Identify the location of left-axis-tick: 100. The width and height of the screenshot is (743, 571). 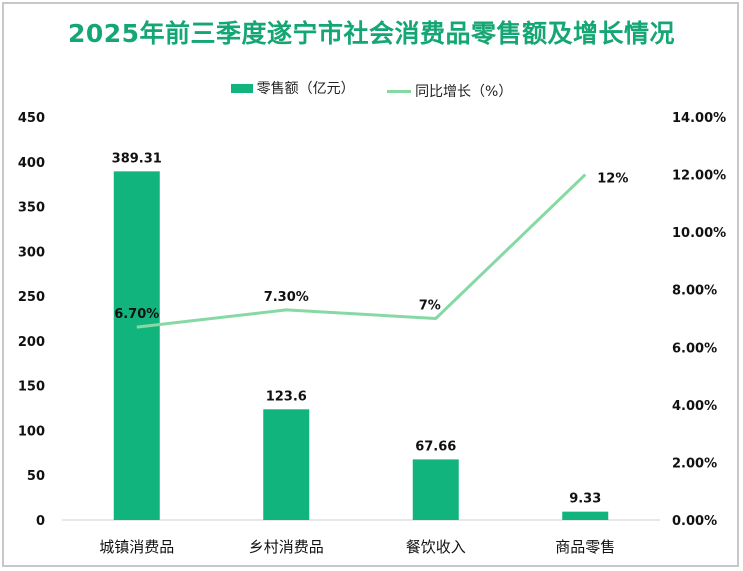
(31, 431).